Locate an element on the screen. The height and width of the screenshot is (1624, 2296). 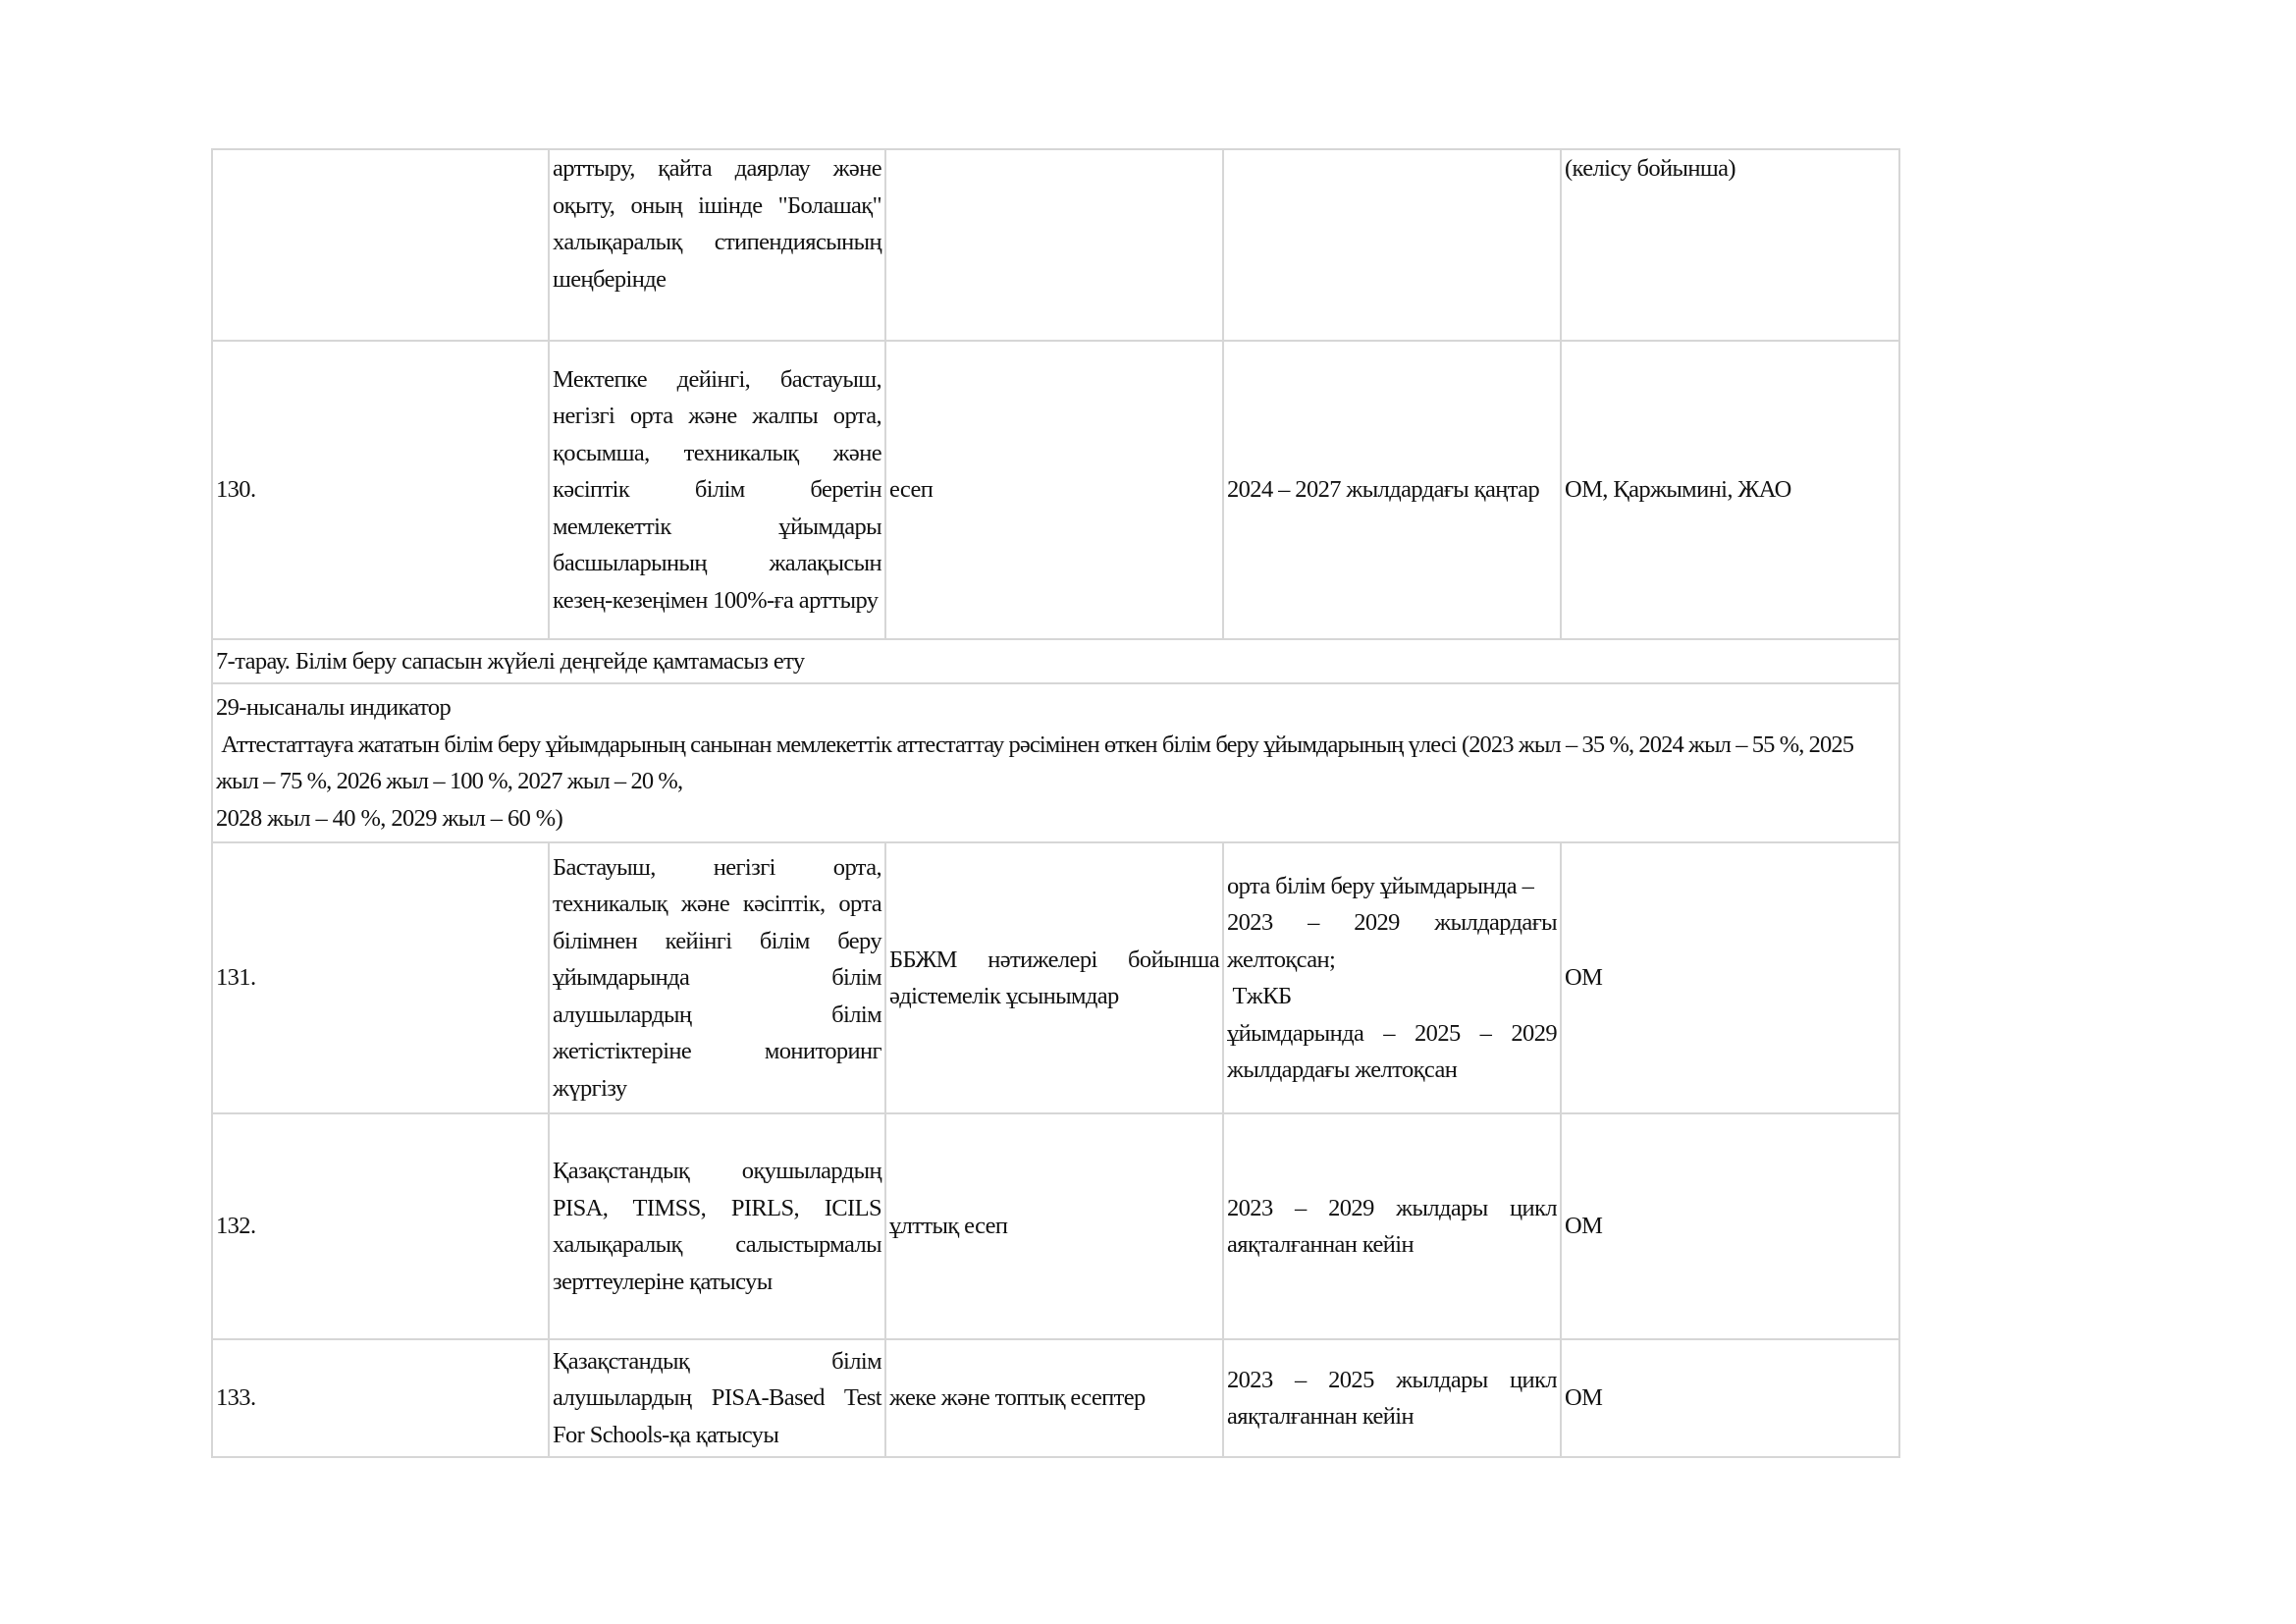
responsible-cell: ОМ, Қаржымині, ЖАО is located at coordinates (1730, 490).